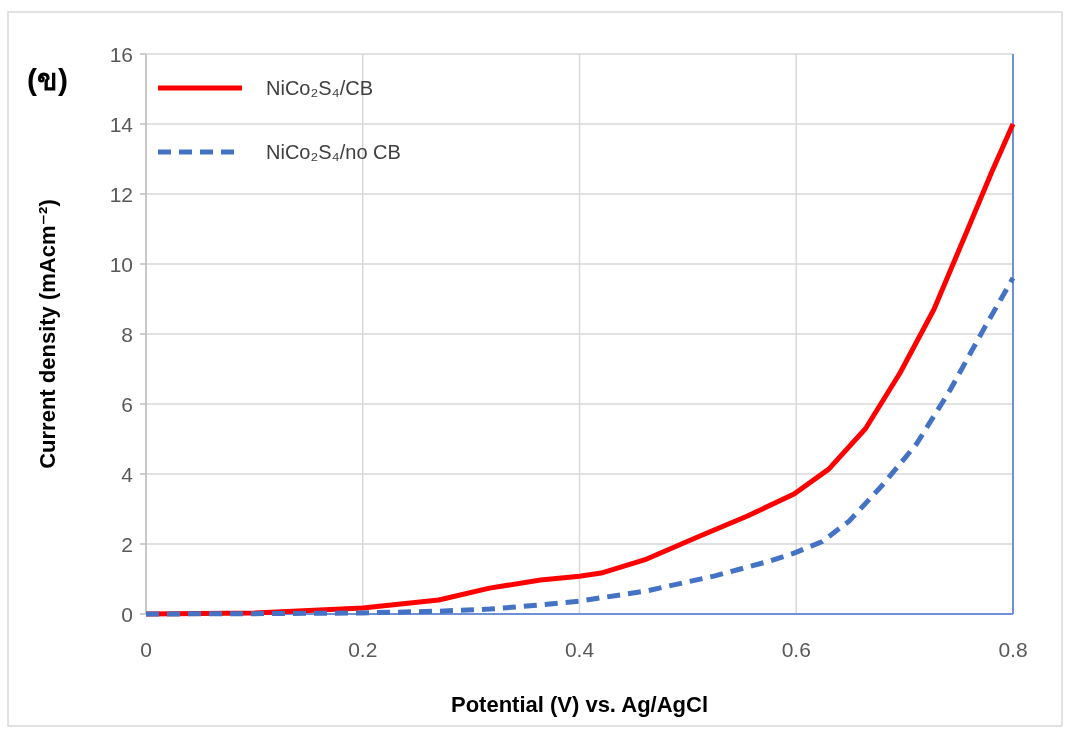 The height and width of the screenshot is (734, 1070). Describe the element at coordinates (127, 474) in the screenshot. I see `y-tick-label: 4` at that location.